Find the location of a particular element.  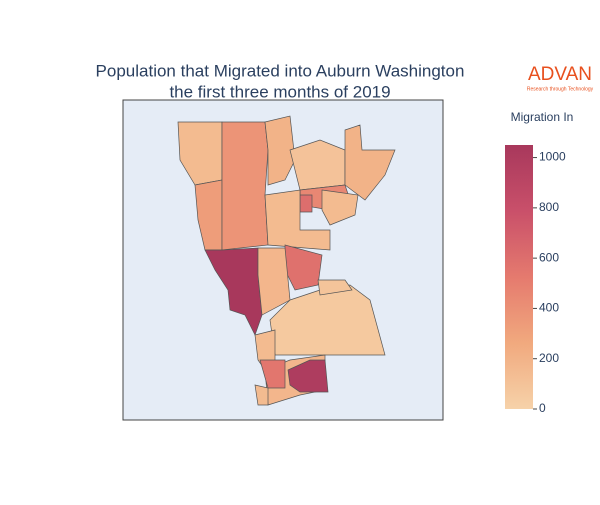

colorbar-tick-label: 800 is located at coordinates (549, 207).